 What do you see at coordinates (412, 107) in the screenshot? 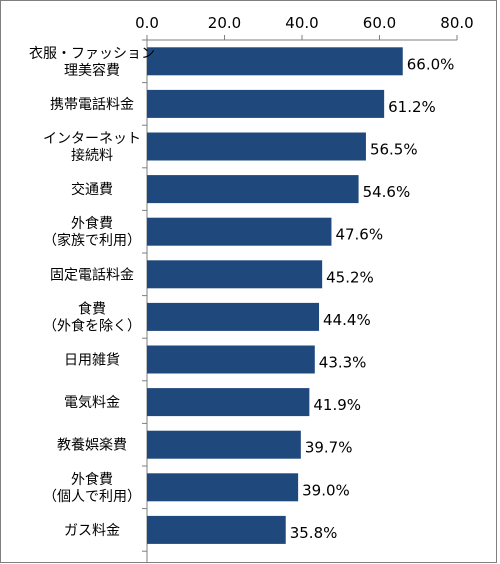
I see `data-label: 61.2%` at bounding box center [412, 107].